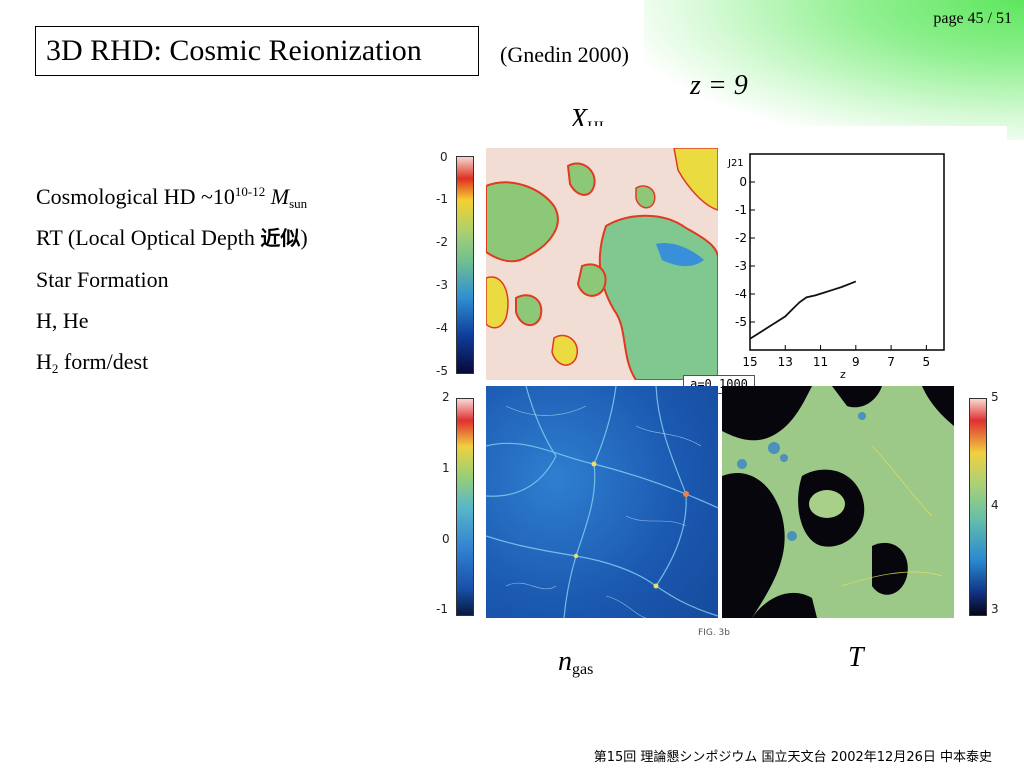 The width and height of the screenshot is (1024, 768). Describe the element at coordinates (446, 539) in the screenshot. I see `density-tick: 0` at that location.